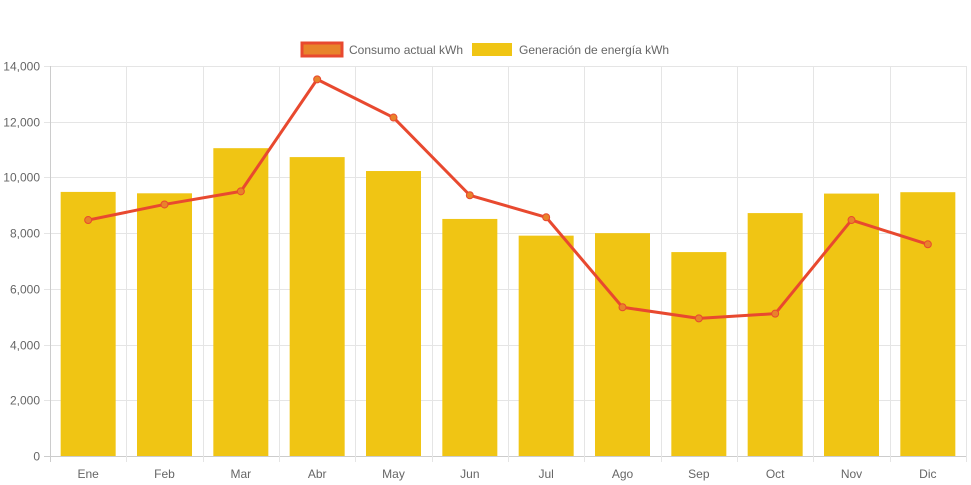  Describe the element at coordinates (25, 290) in the screenshot. I see `y-tick-label: 6,000` at that location.